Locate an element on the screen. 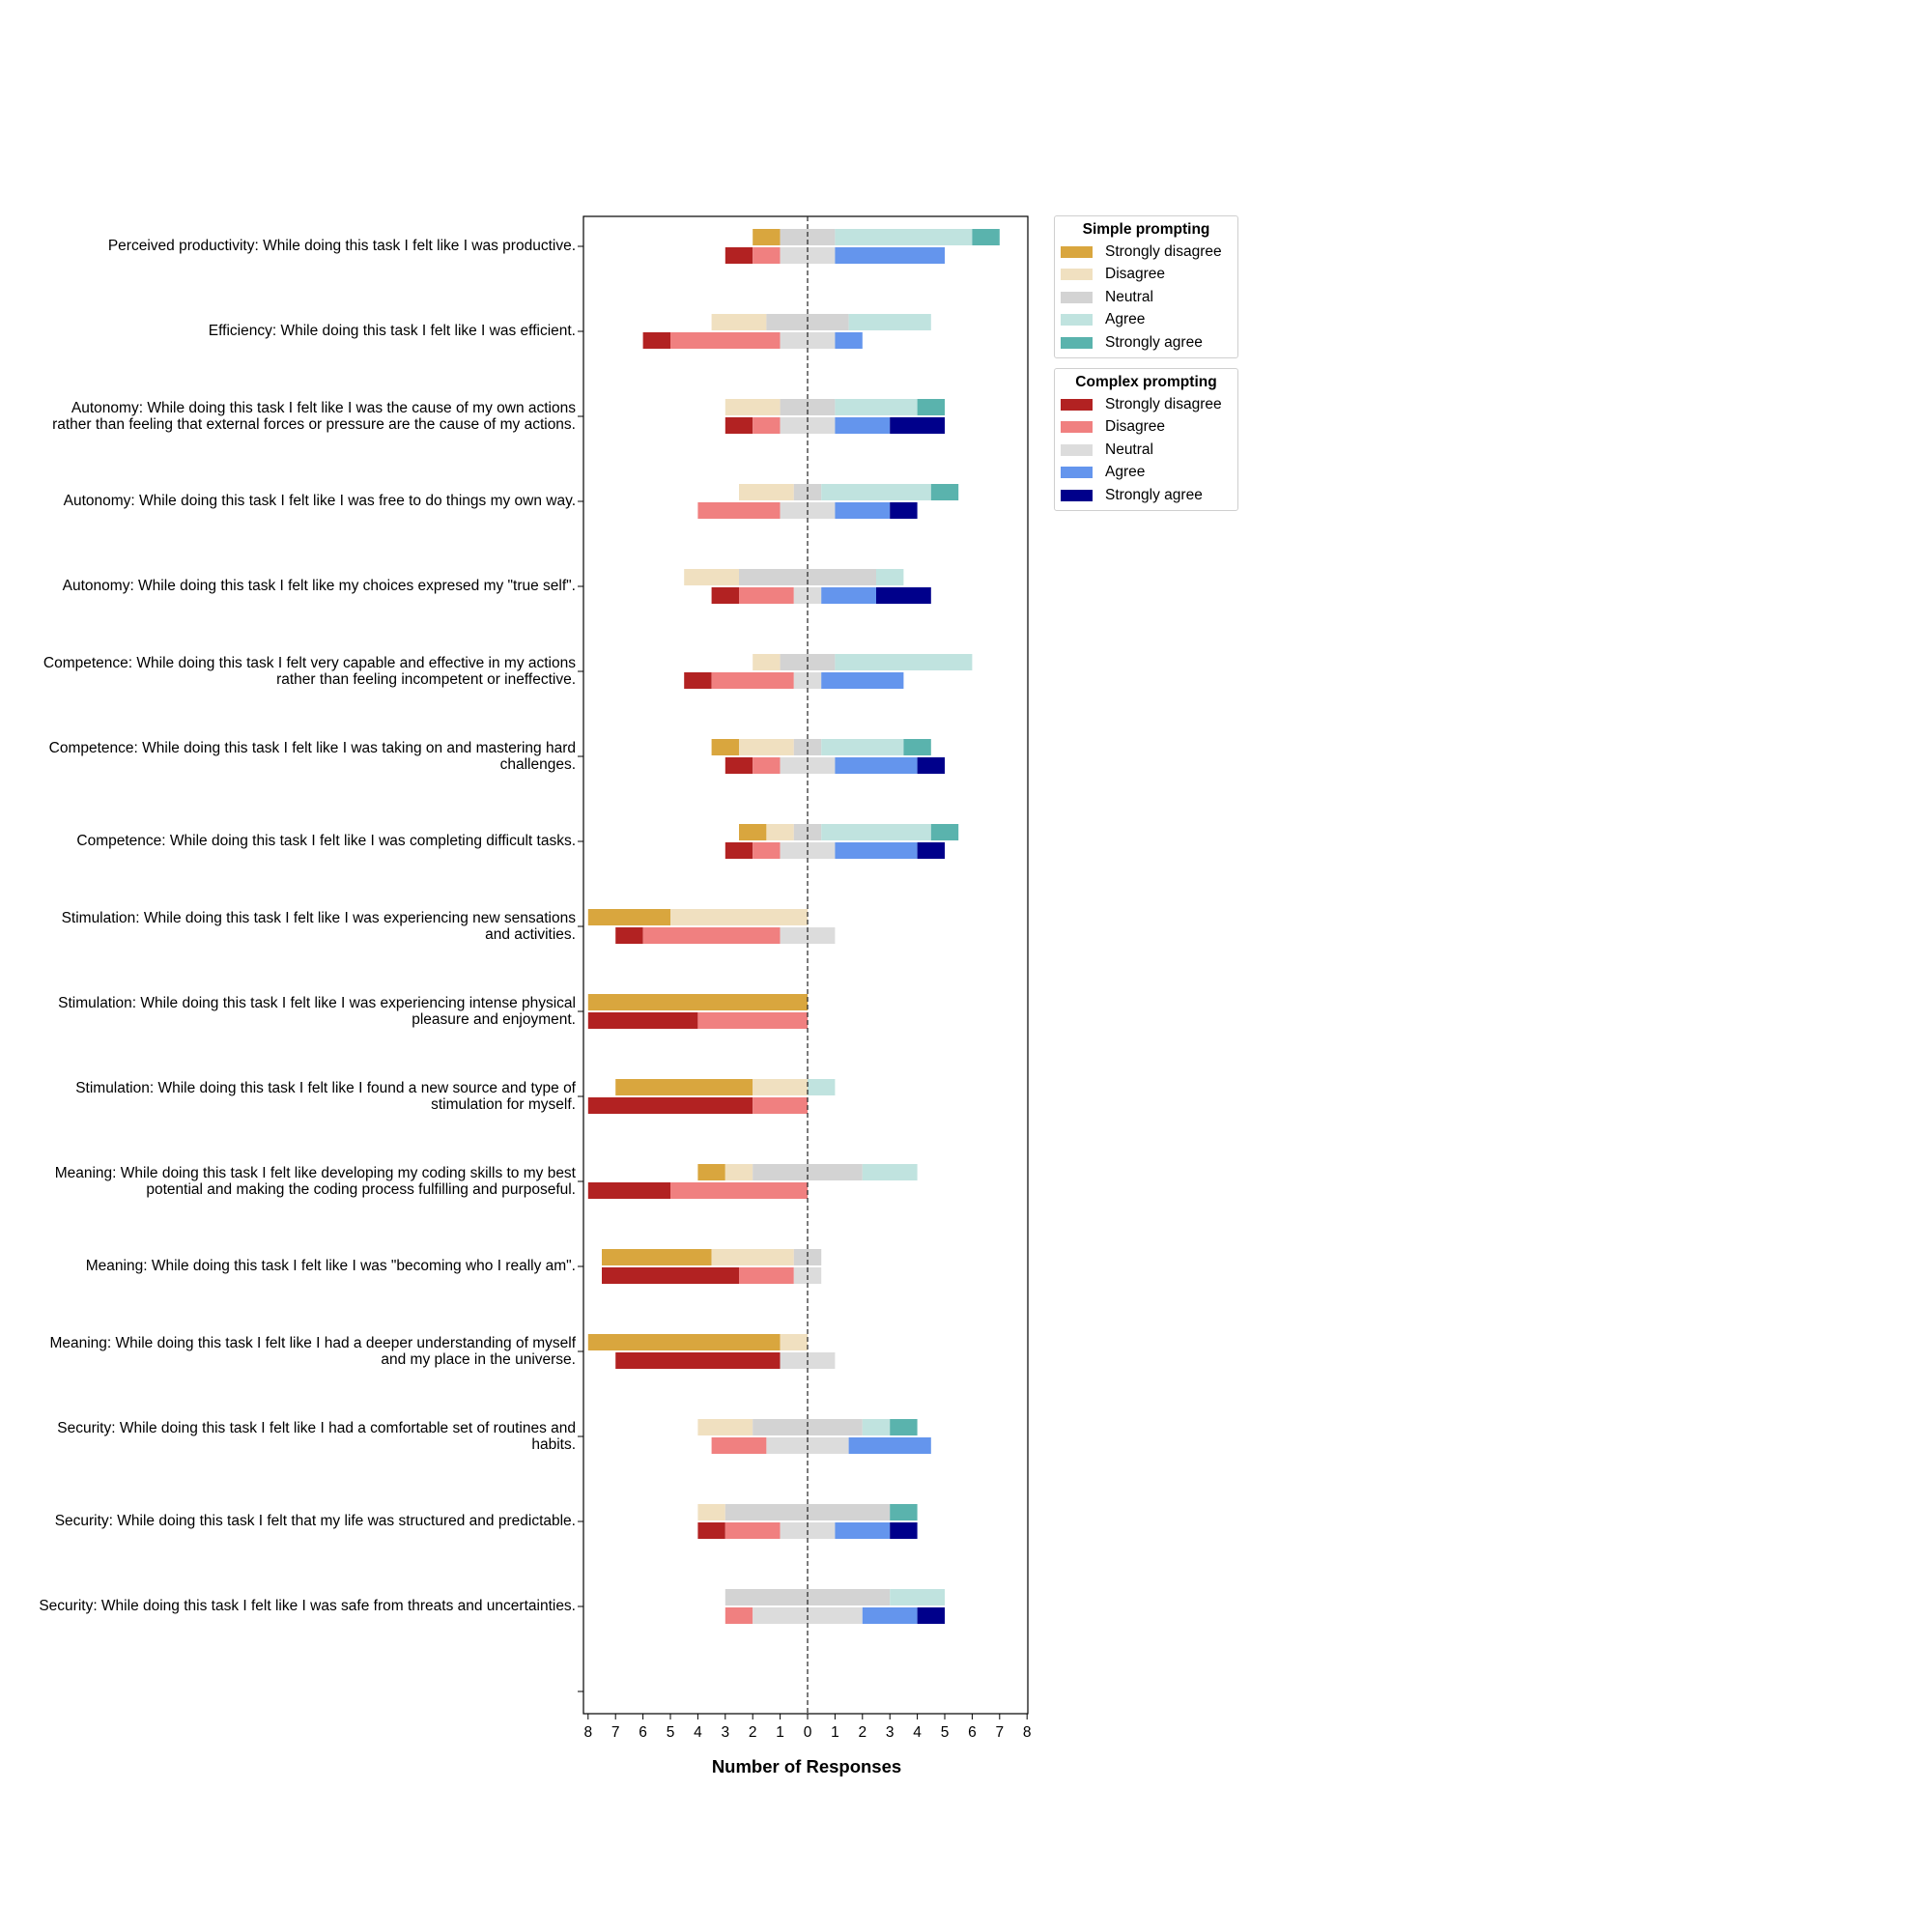 The width and height of the screenshot is (1932, 1932). legend-entry: Neutral is located at coordinates (1146, 450).